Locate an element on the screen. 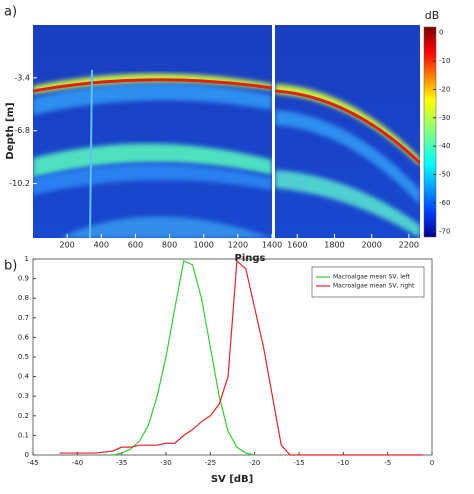 The height and width of the screenshot is (494, 474). x-tick-label: -15 is located at coordinates (298, 463).